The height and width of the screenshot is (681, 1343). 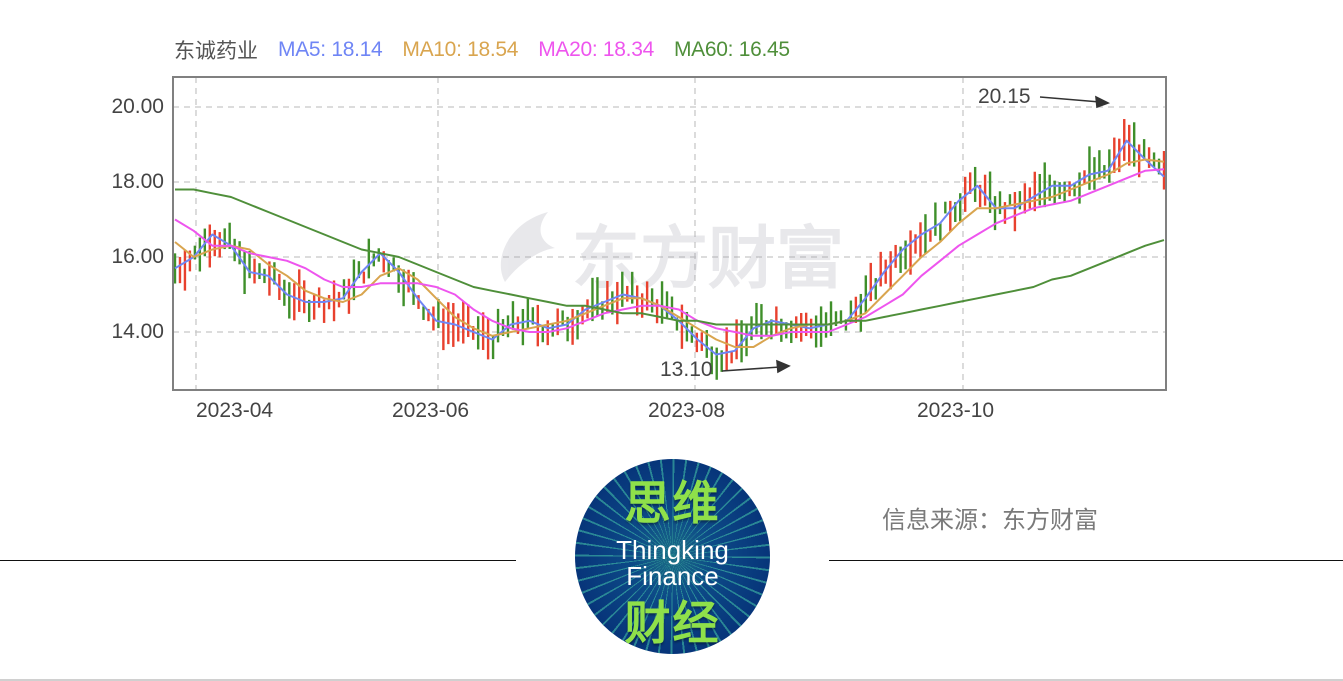 What do you see at coordinates (956, 410) in the screenshot?
I see `x-tick-2023-10: 2023-10` at bounding box center [956, 410].